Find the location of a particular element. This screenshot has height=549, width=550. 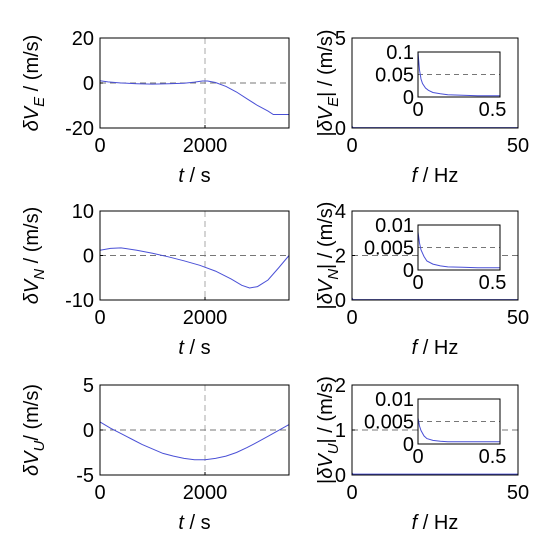

y-tick-label: 1 is located at coordinates (340, 431).